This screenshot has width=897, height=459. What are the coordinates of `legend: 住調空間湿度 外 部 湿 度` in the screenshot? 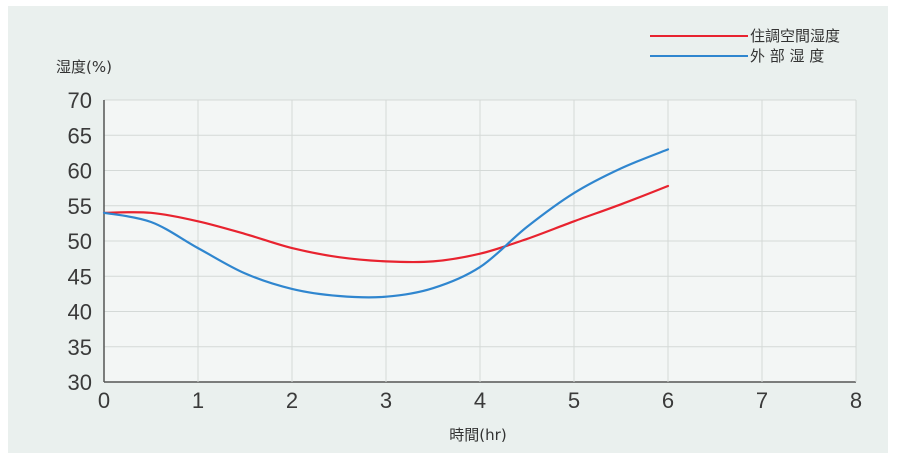 It's located at (745, 46).